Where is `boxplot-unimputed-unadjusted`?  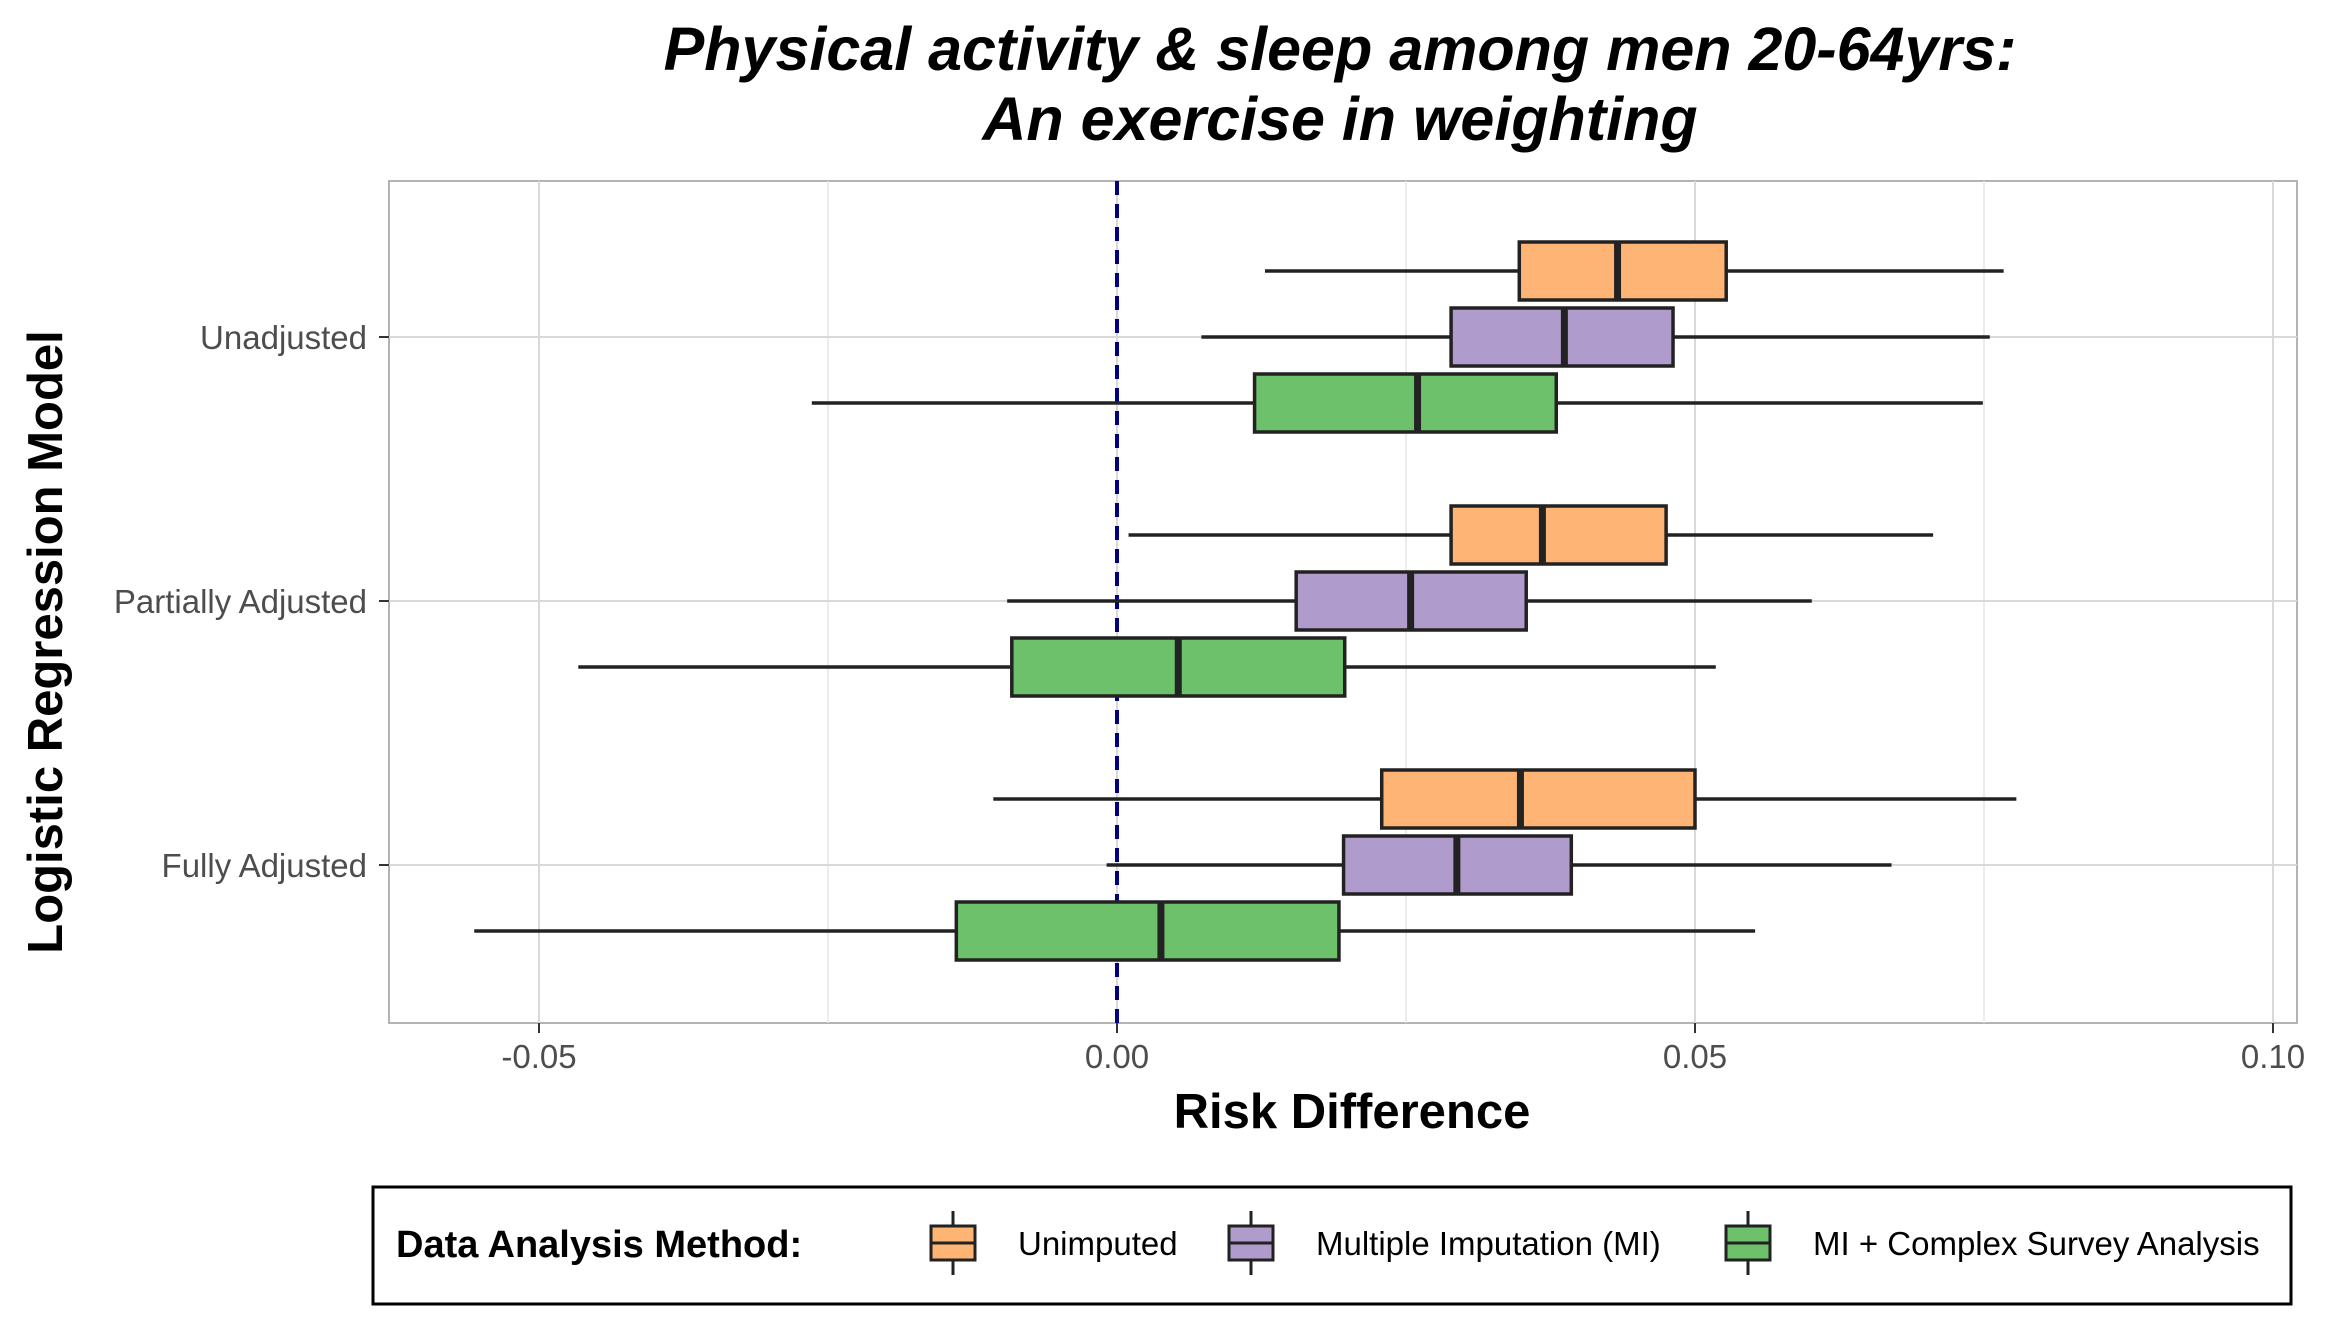
boxplot-unimputed-unadjusted is located at coordinates (1634, 271).